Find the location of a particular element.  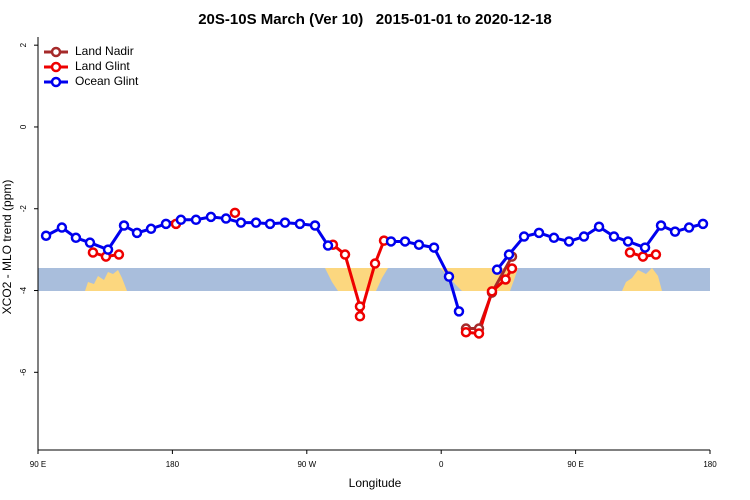

y-tick-label: 0 is located at coordinates (23, 126).